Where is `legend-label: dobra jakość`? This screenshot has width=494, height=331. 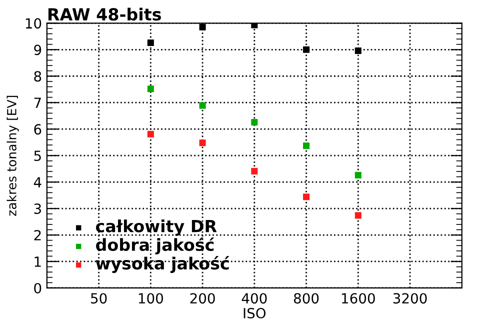
legend-label: dobra jakość is located at coordinates (155, 245).